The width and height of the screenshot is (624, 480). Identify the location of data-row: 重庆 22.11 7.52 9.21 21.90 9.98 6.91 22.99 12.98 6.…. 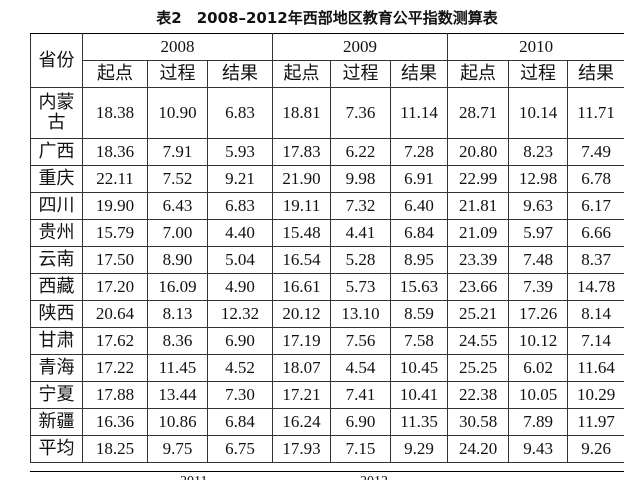
(327, 179).